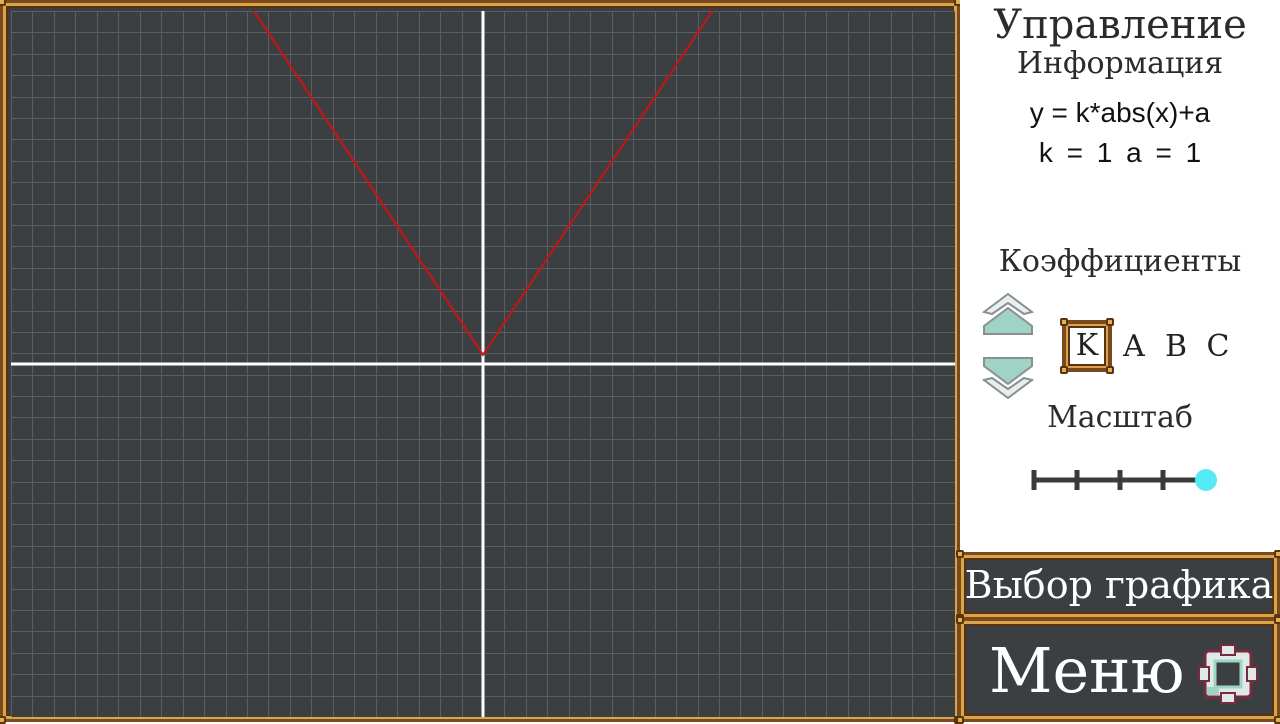 The image size is (1280, 724). I want to click on select-graph-label: Выбор графика, so click(1119, 585).